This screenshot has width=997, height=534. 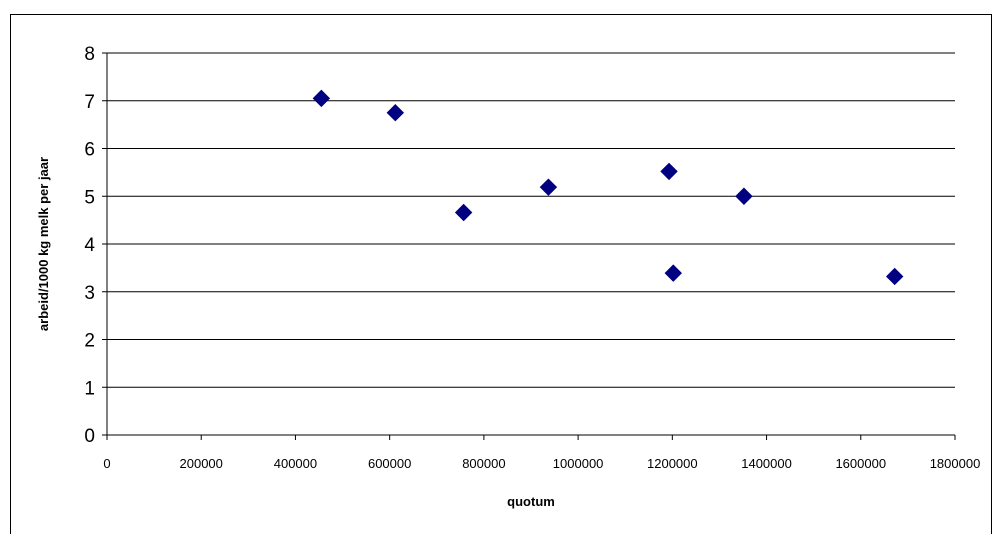 What do you see at coordinates (295, 463) in the screenshot?
I see `x-tick-label: 400000` at bounding box center [295, 463].